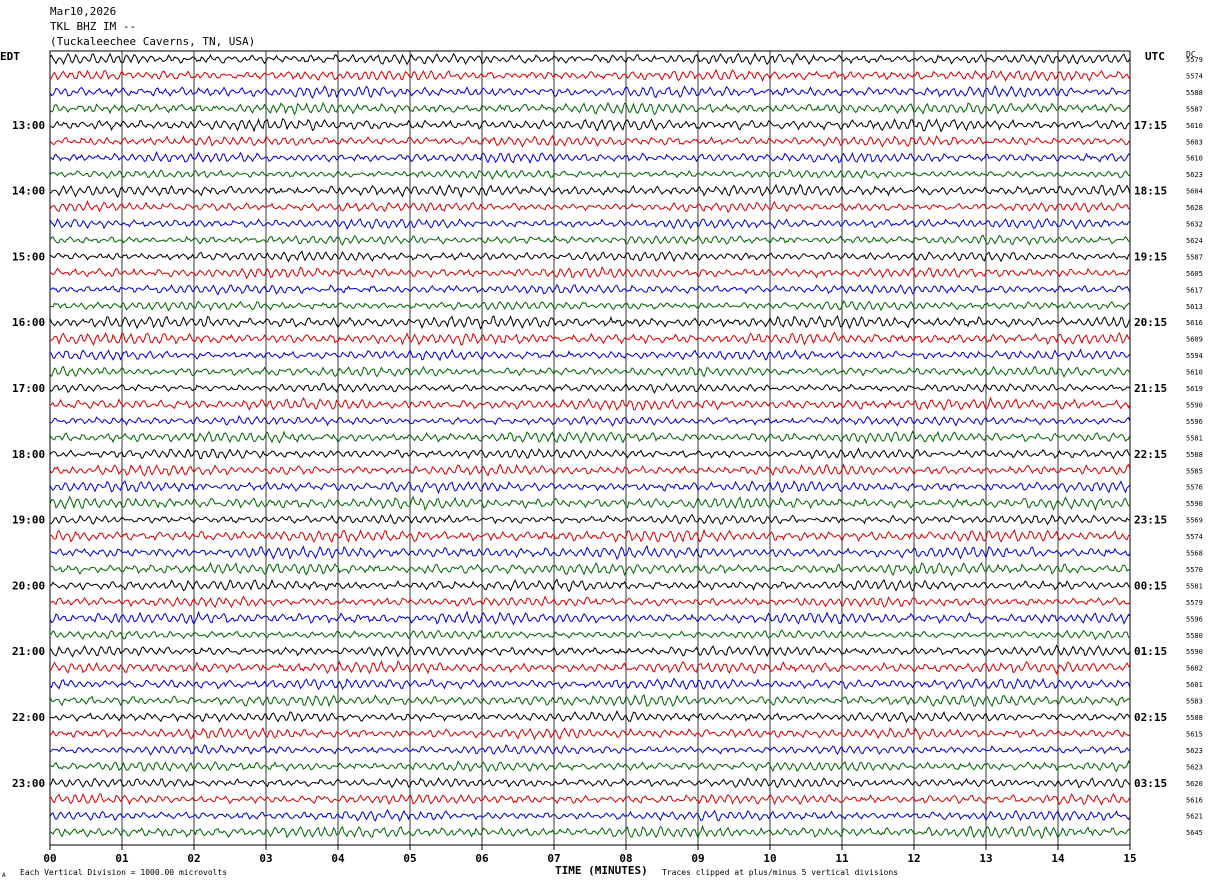  I want to click on x-tick-label: 08, so click(625, 858).